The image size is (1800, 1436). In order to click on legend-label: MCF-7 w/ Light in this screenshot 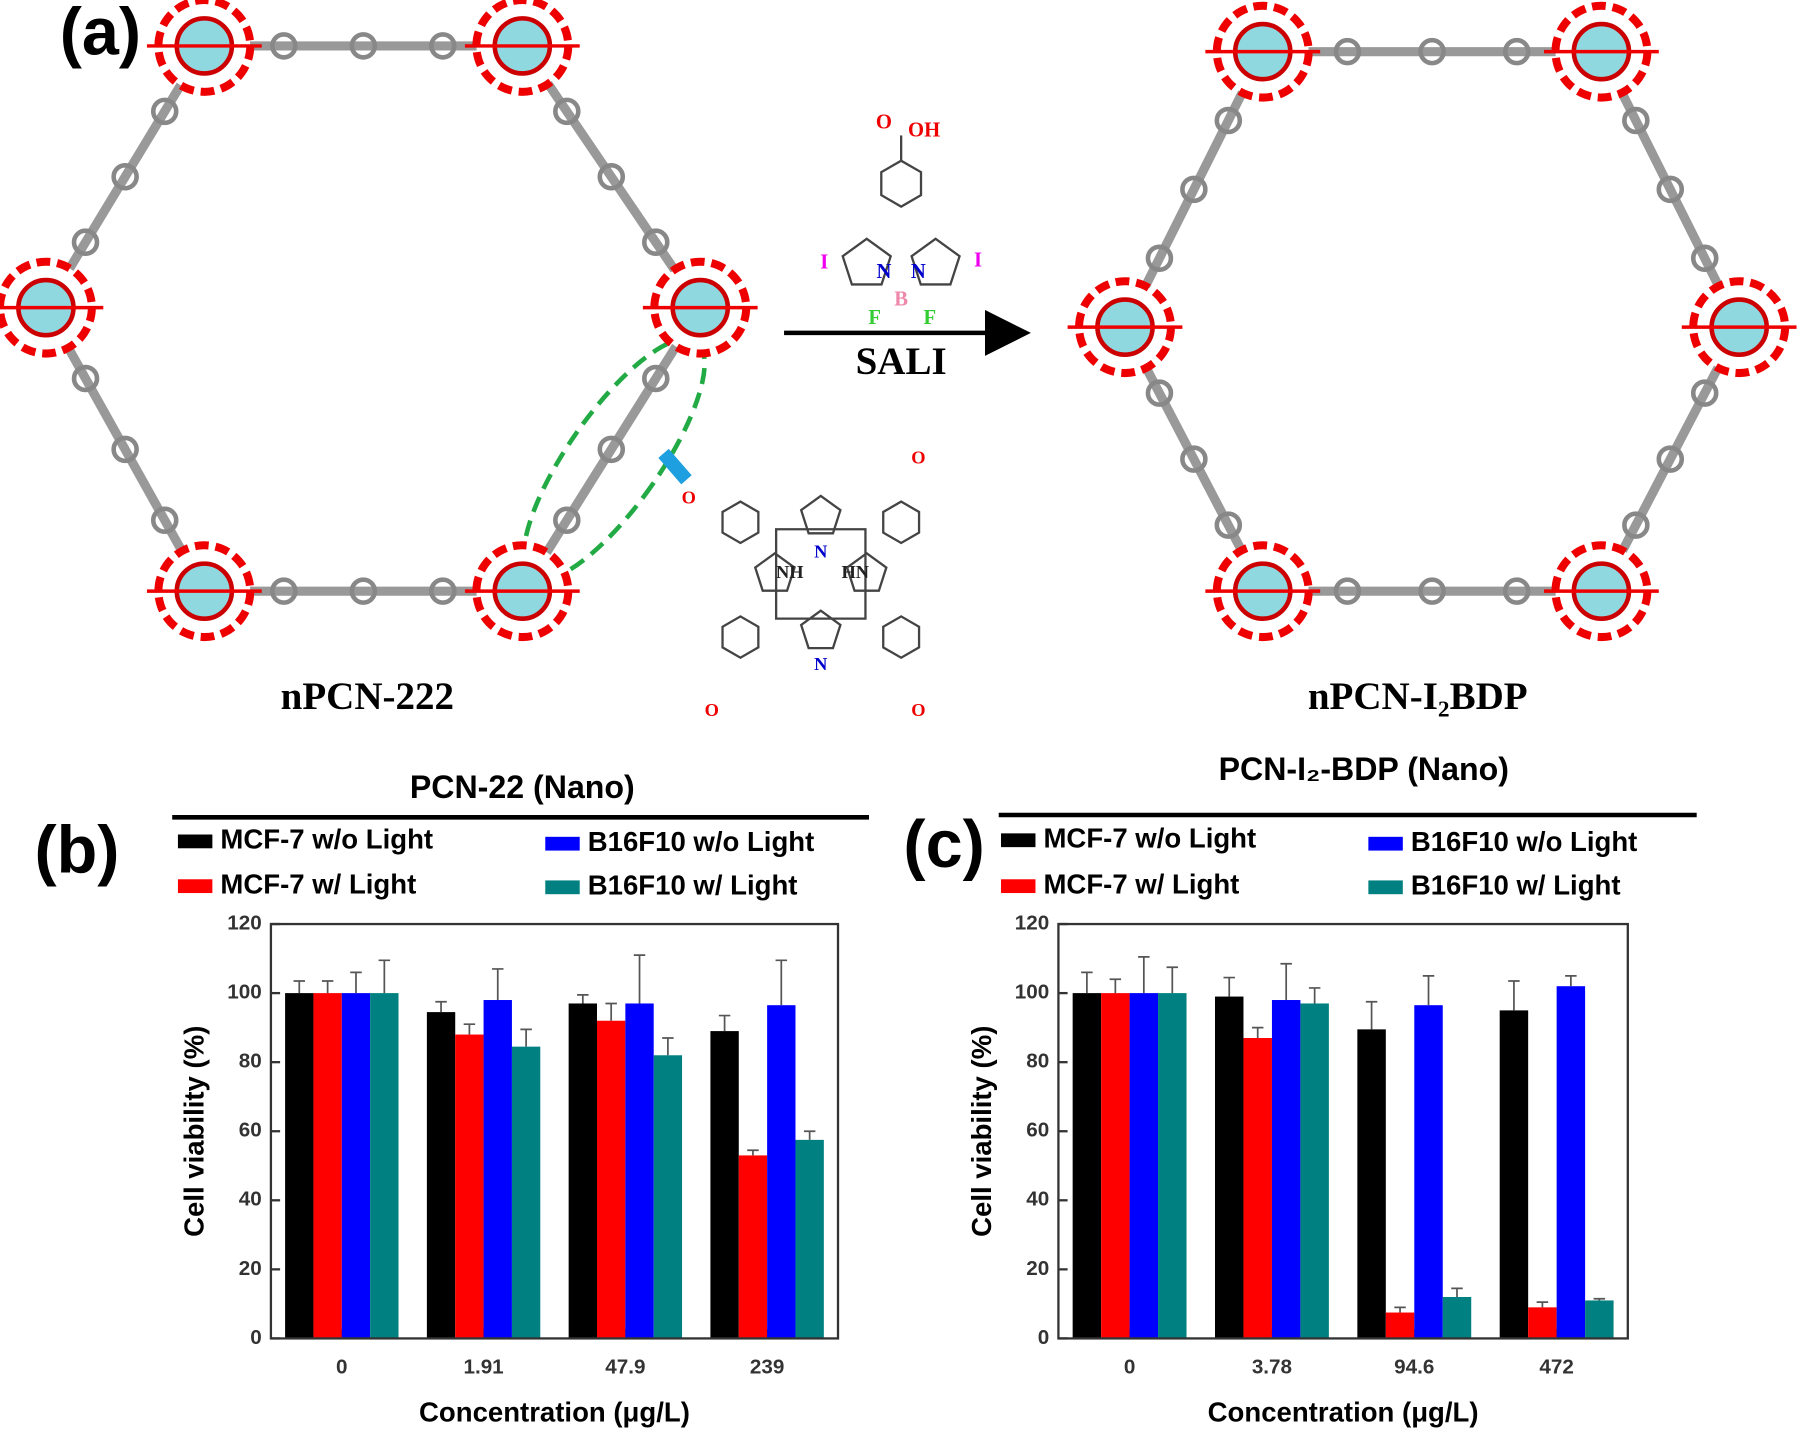, I will do `click(318, 883)`.